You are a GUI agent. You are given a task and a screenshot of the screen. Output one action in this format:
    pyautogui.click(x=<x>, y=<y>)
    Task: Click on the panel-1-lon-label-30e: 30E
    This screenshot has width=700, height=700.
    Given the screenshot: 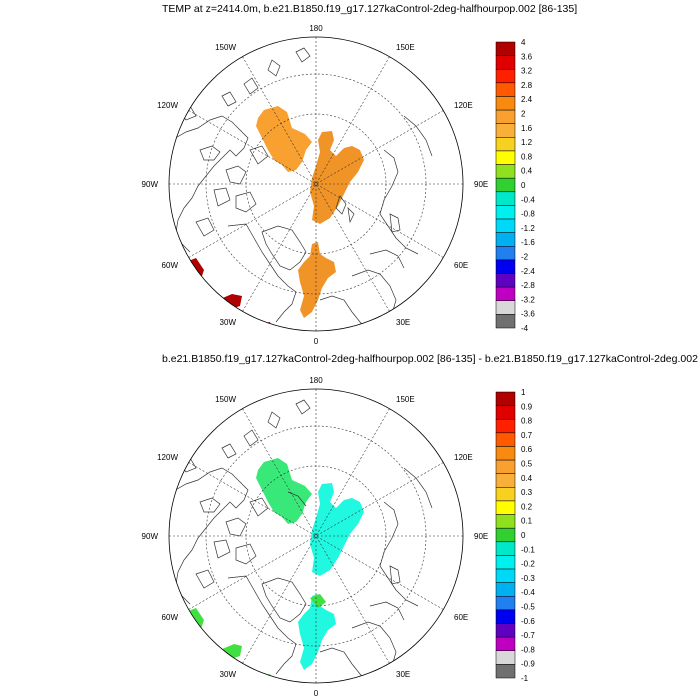 What is the action you would take?
    pyautogui.click(x=403, y=322)
    